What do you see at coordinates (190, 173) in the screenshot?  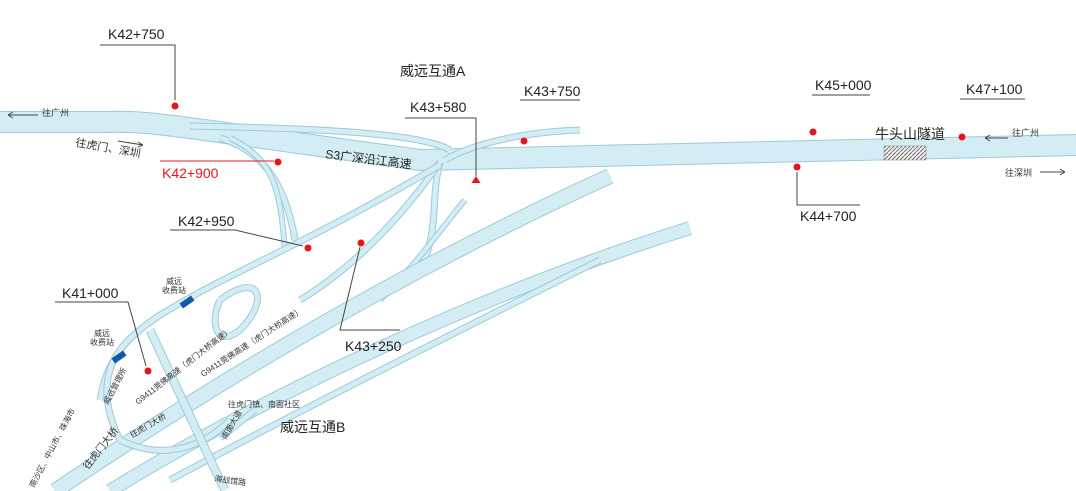 I see `label-k42-900: K42+900` at bounding box center [190, 173].